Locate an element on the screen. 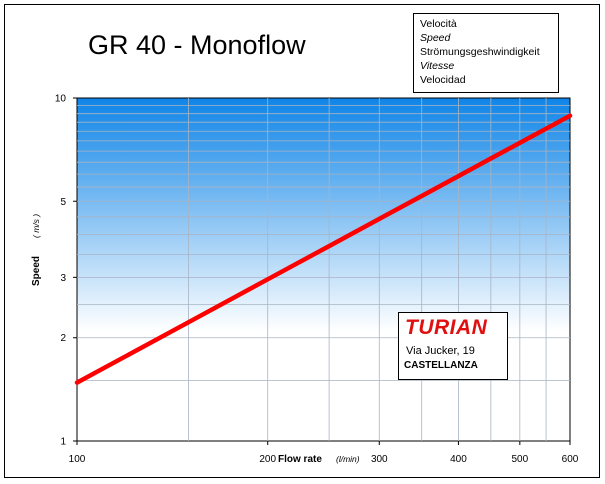  y-tick-label: 2 is located at coordinates (63, 338).